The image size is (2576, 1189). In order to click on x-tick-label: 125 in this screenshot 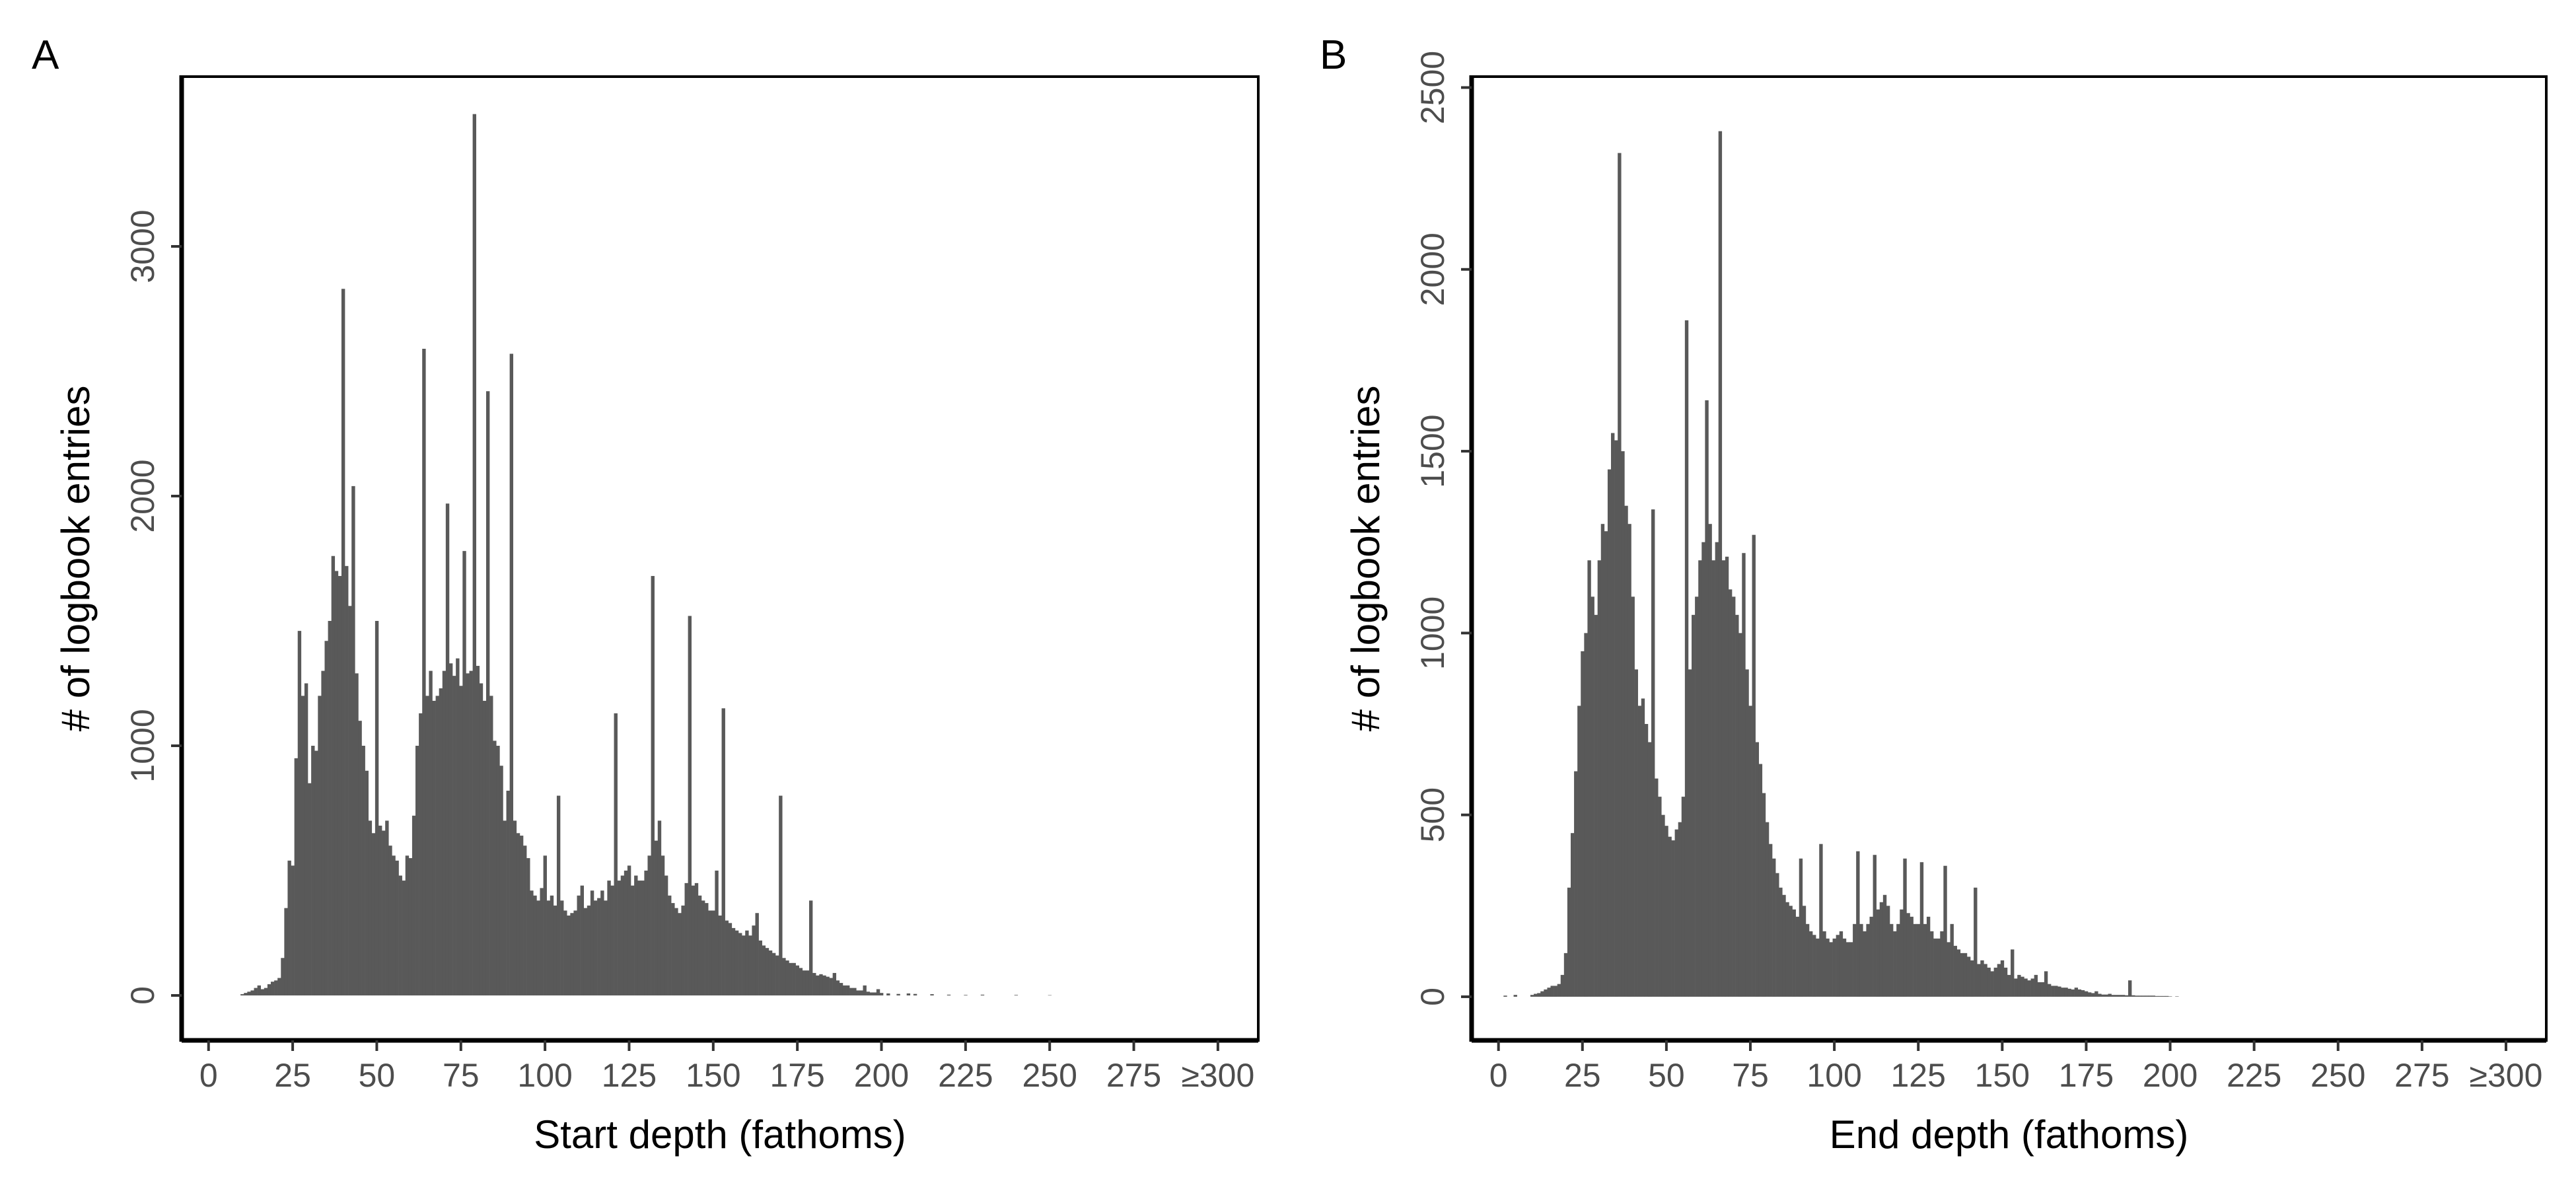, I will do `click(629, 1075)`.